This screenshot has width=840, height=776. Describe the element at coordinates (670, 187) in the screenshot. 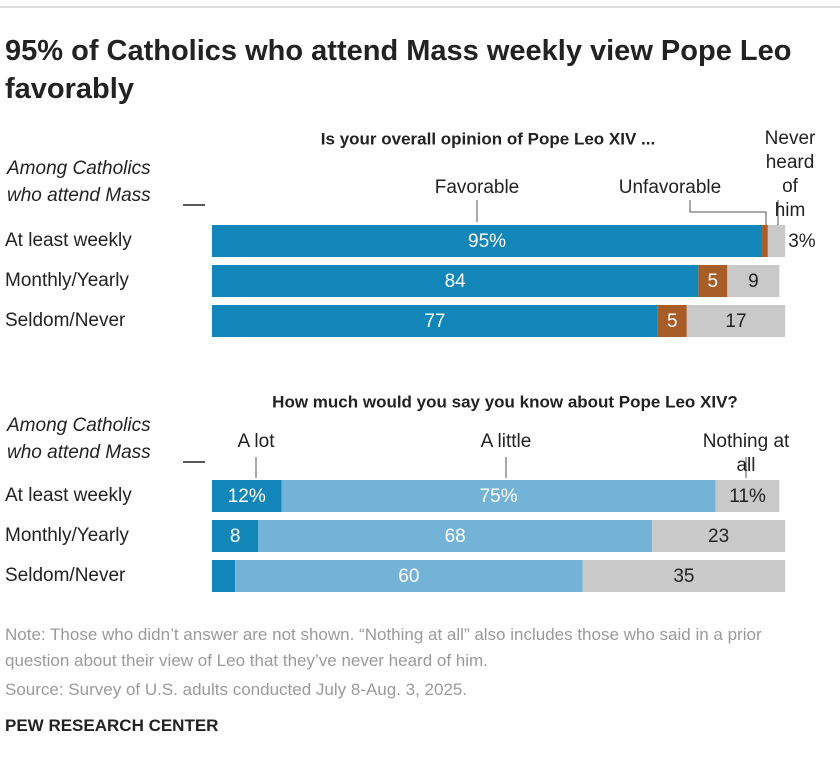

I see `legend-label: Unfavorable` at that location.